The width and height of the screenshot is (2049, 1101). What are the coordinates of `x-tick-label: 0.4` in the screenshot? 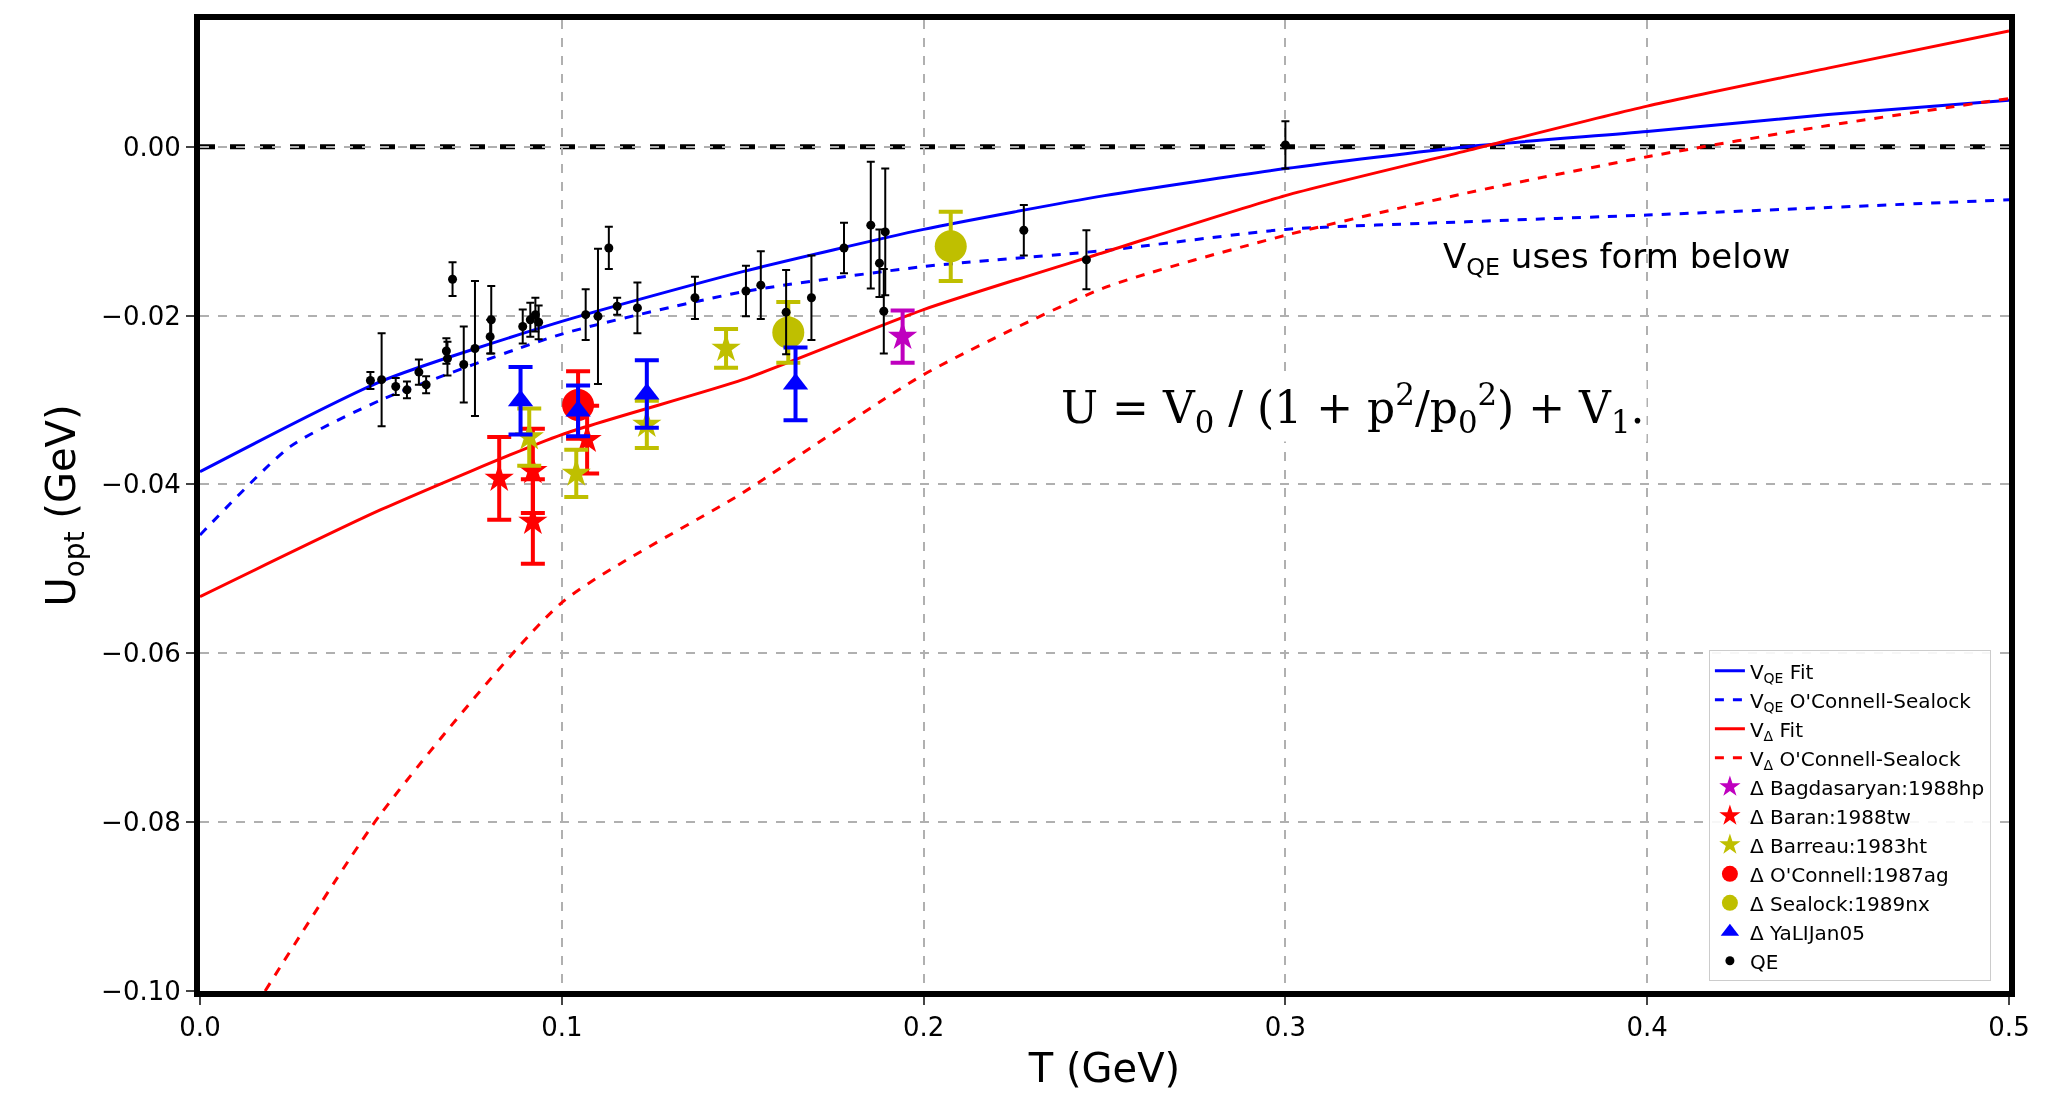 It's located at (1647, 1027).